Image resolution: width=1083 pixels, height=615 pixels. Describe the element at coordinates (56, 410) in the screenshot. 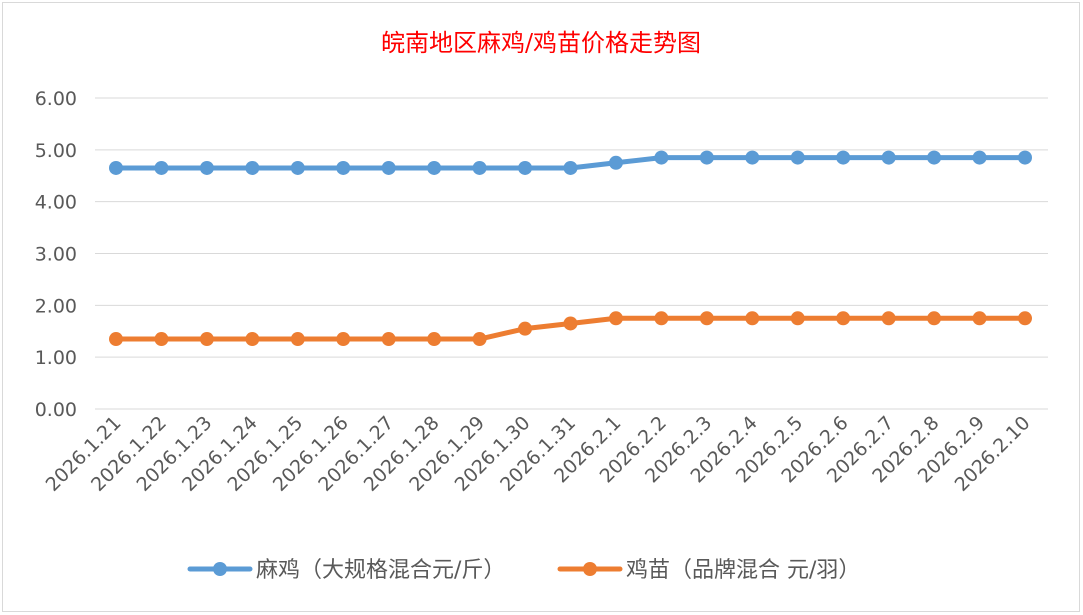

I see `y-tick-label: 0.00` at that location.